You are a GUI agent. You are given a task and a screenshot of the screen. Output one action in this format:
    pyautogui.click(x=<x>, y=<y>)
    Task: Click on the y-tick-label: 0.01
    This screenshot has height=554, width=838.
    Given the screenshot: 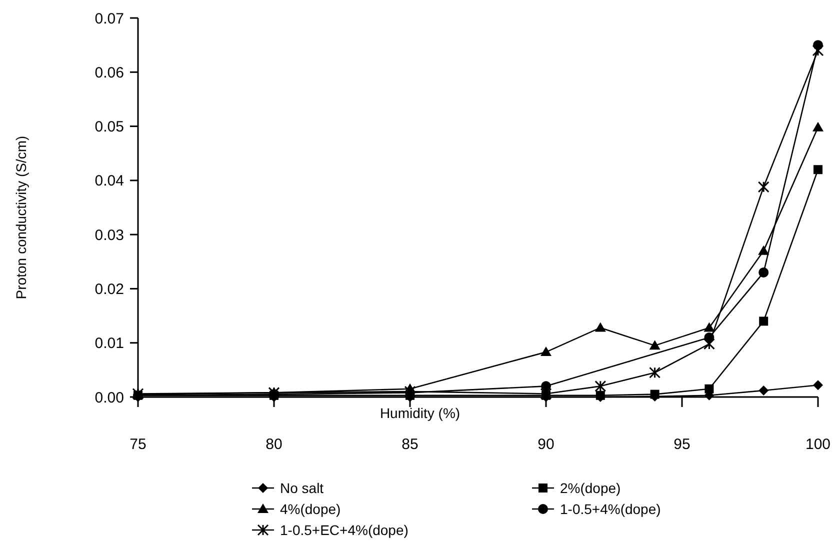 What is the action you would take?
    pyautogui.click(x=109, y=343)
    